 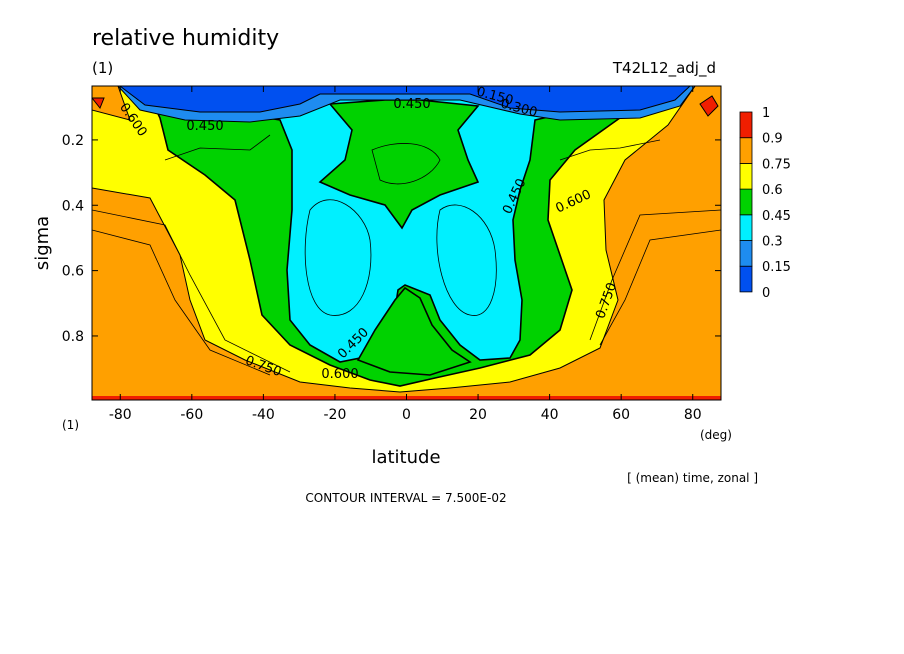 What do you see at coordinates (335, 415) in the screenshot?
I see `x-tick-label: -20` at bounding box center [335, 415].